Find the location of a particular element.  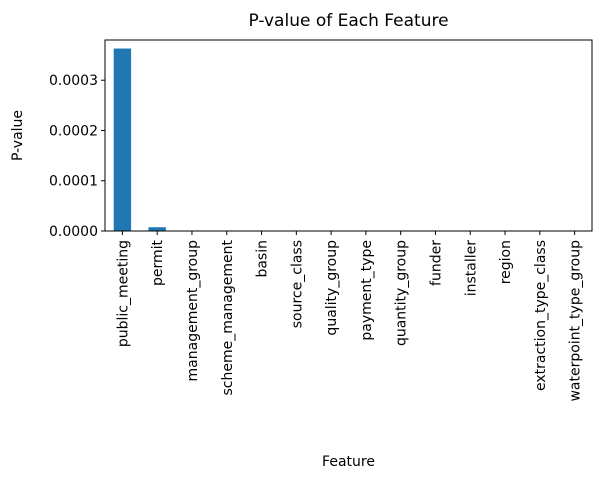

x-tick-label: installer is located at coordinates (471, 268).